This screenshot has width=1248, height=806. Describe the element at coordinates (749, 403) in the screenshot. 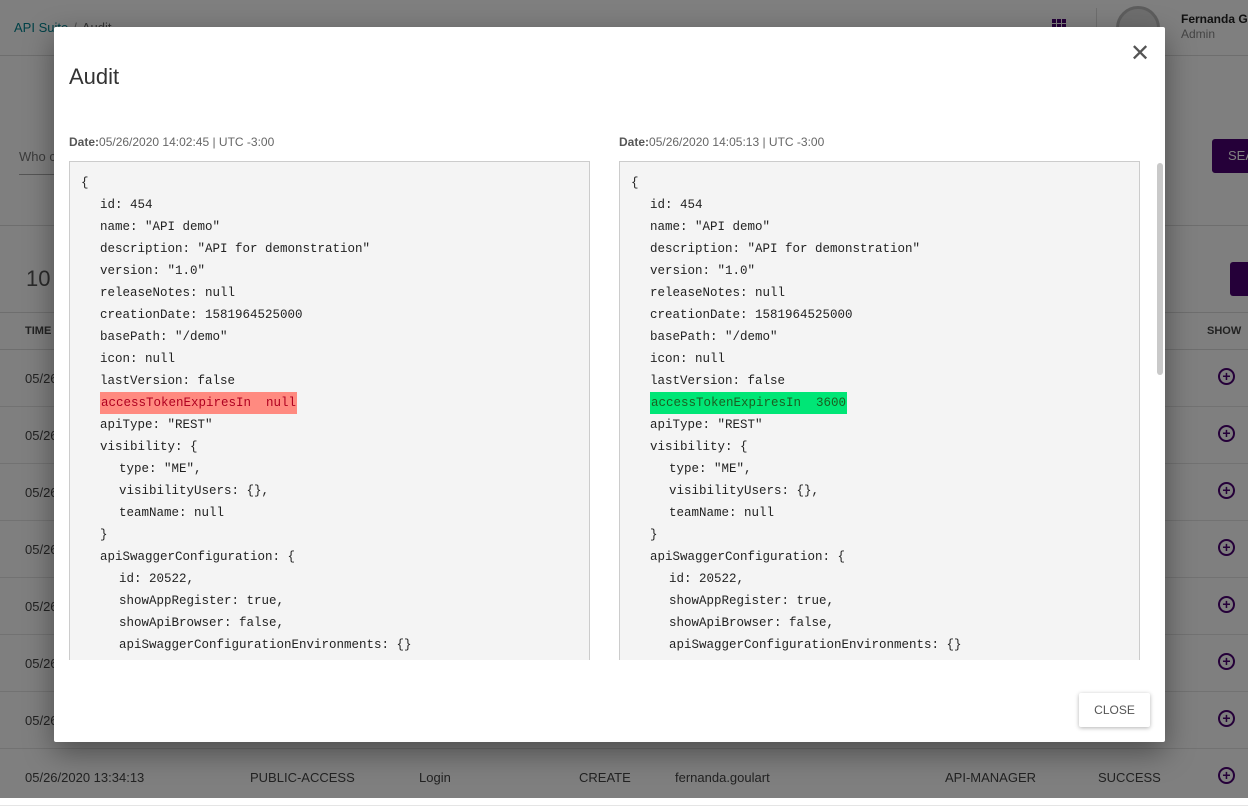

I see `diff-added: accessTokenExpiresIn 3600` at that location.